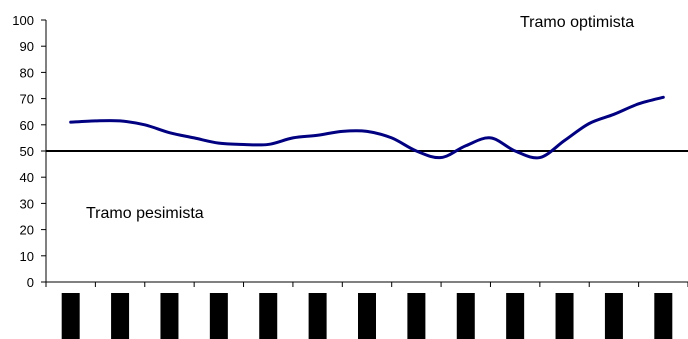 This screenshot has height=339, width=688. What do you see at coordinates (577, 22) in the screenshot?
I see `annotation-optimista: Tramo optimista` at bounding box center [577, 22].